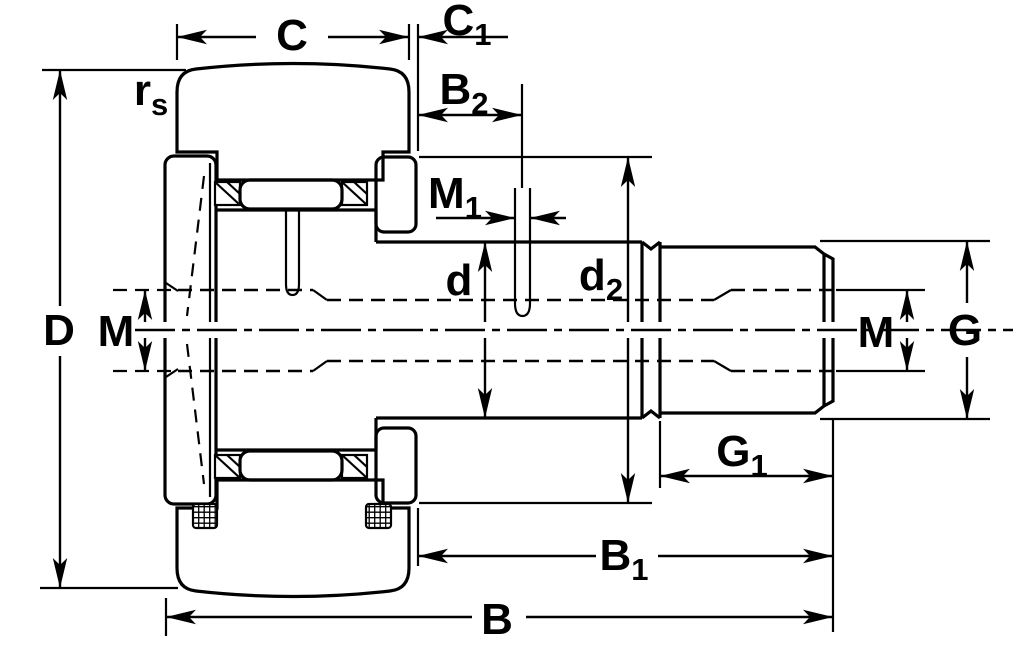 The width and height of the screenshot is (1027, 656). I want to click on dim-label-outer-diameter: D, so click(59, 330).